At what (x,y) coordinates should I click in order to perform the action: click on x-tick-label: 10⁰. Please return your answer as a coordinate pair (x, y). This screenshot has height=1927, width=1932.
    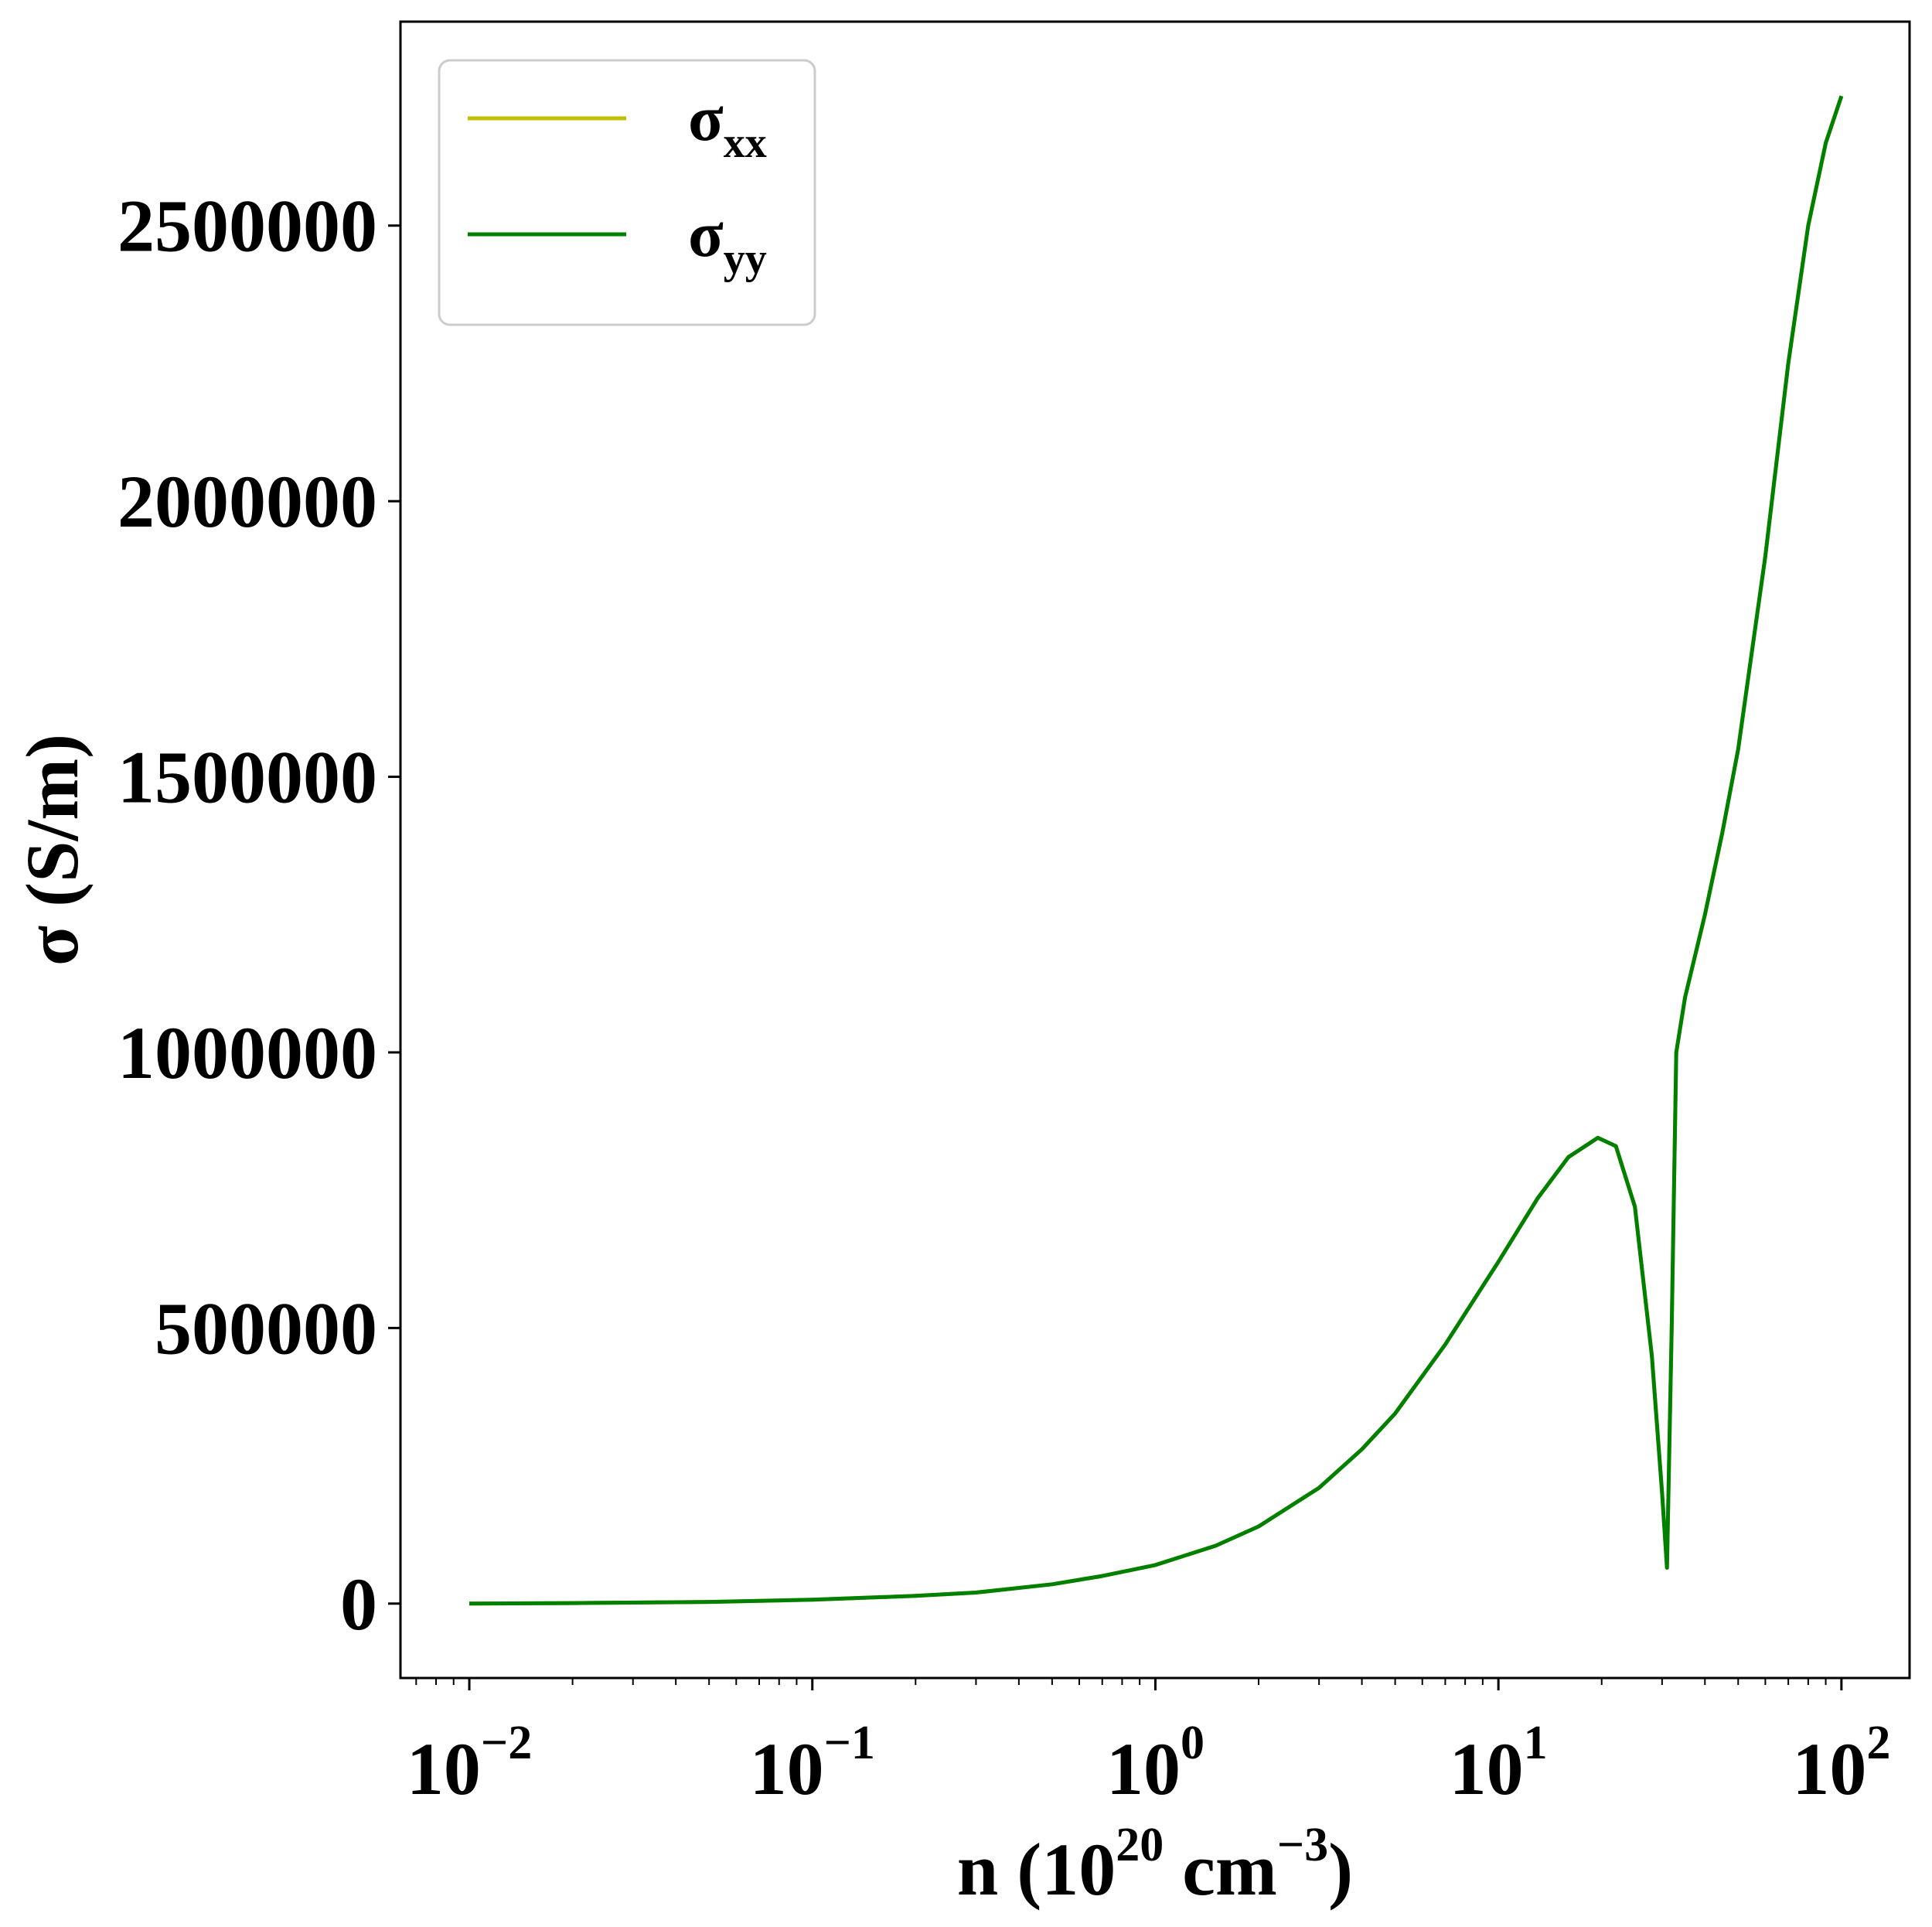
    Looking at the image, I should click on (1155, 1763).